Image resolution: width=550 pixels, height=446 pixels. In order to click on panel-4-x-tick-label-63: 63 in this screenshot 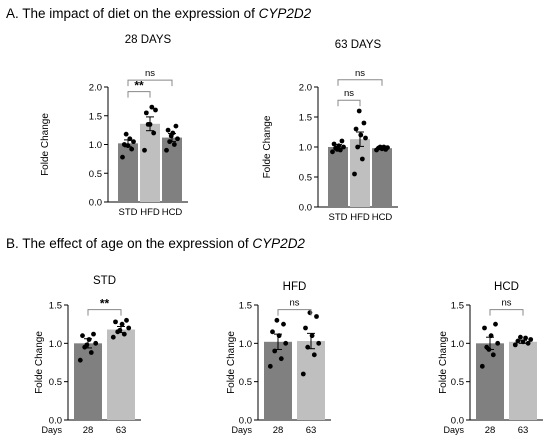, I will do `click(311, 430)`.